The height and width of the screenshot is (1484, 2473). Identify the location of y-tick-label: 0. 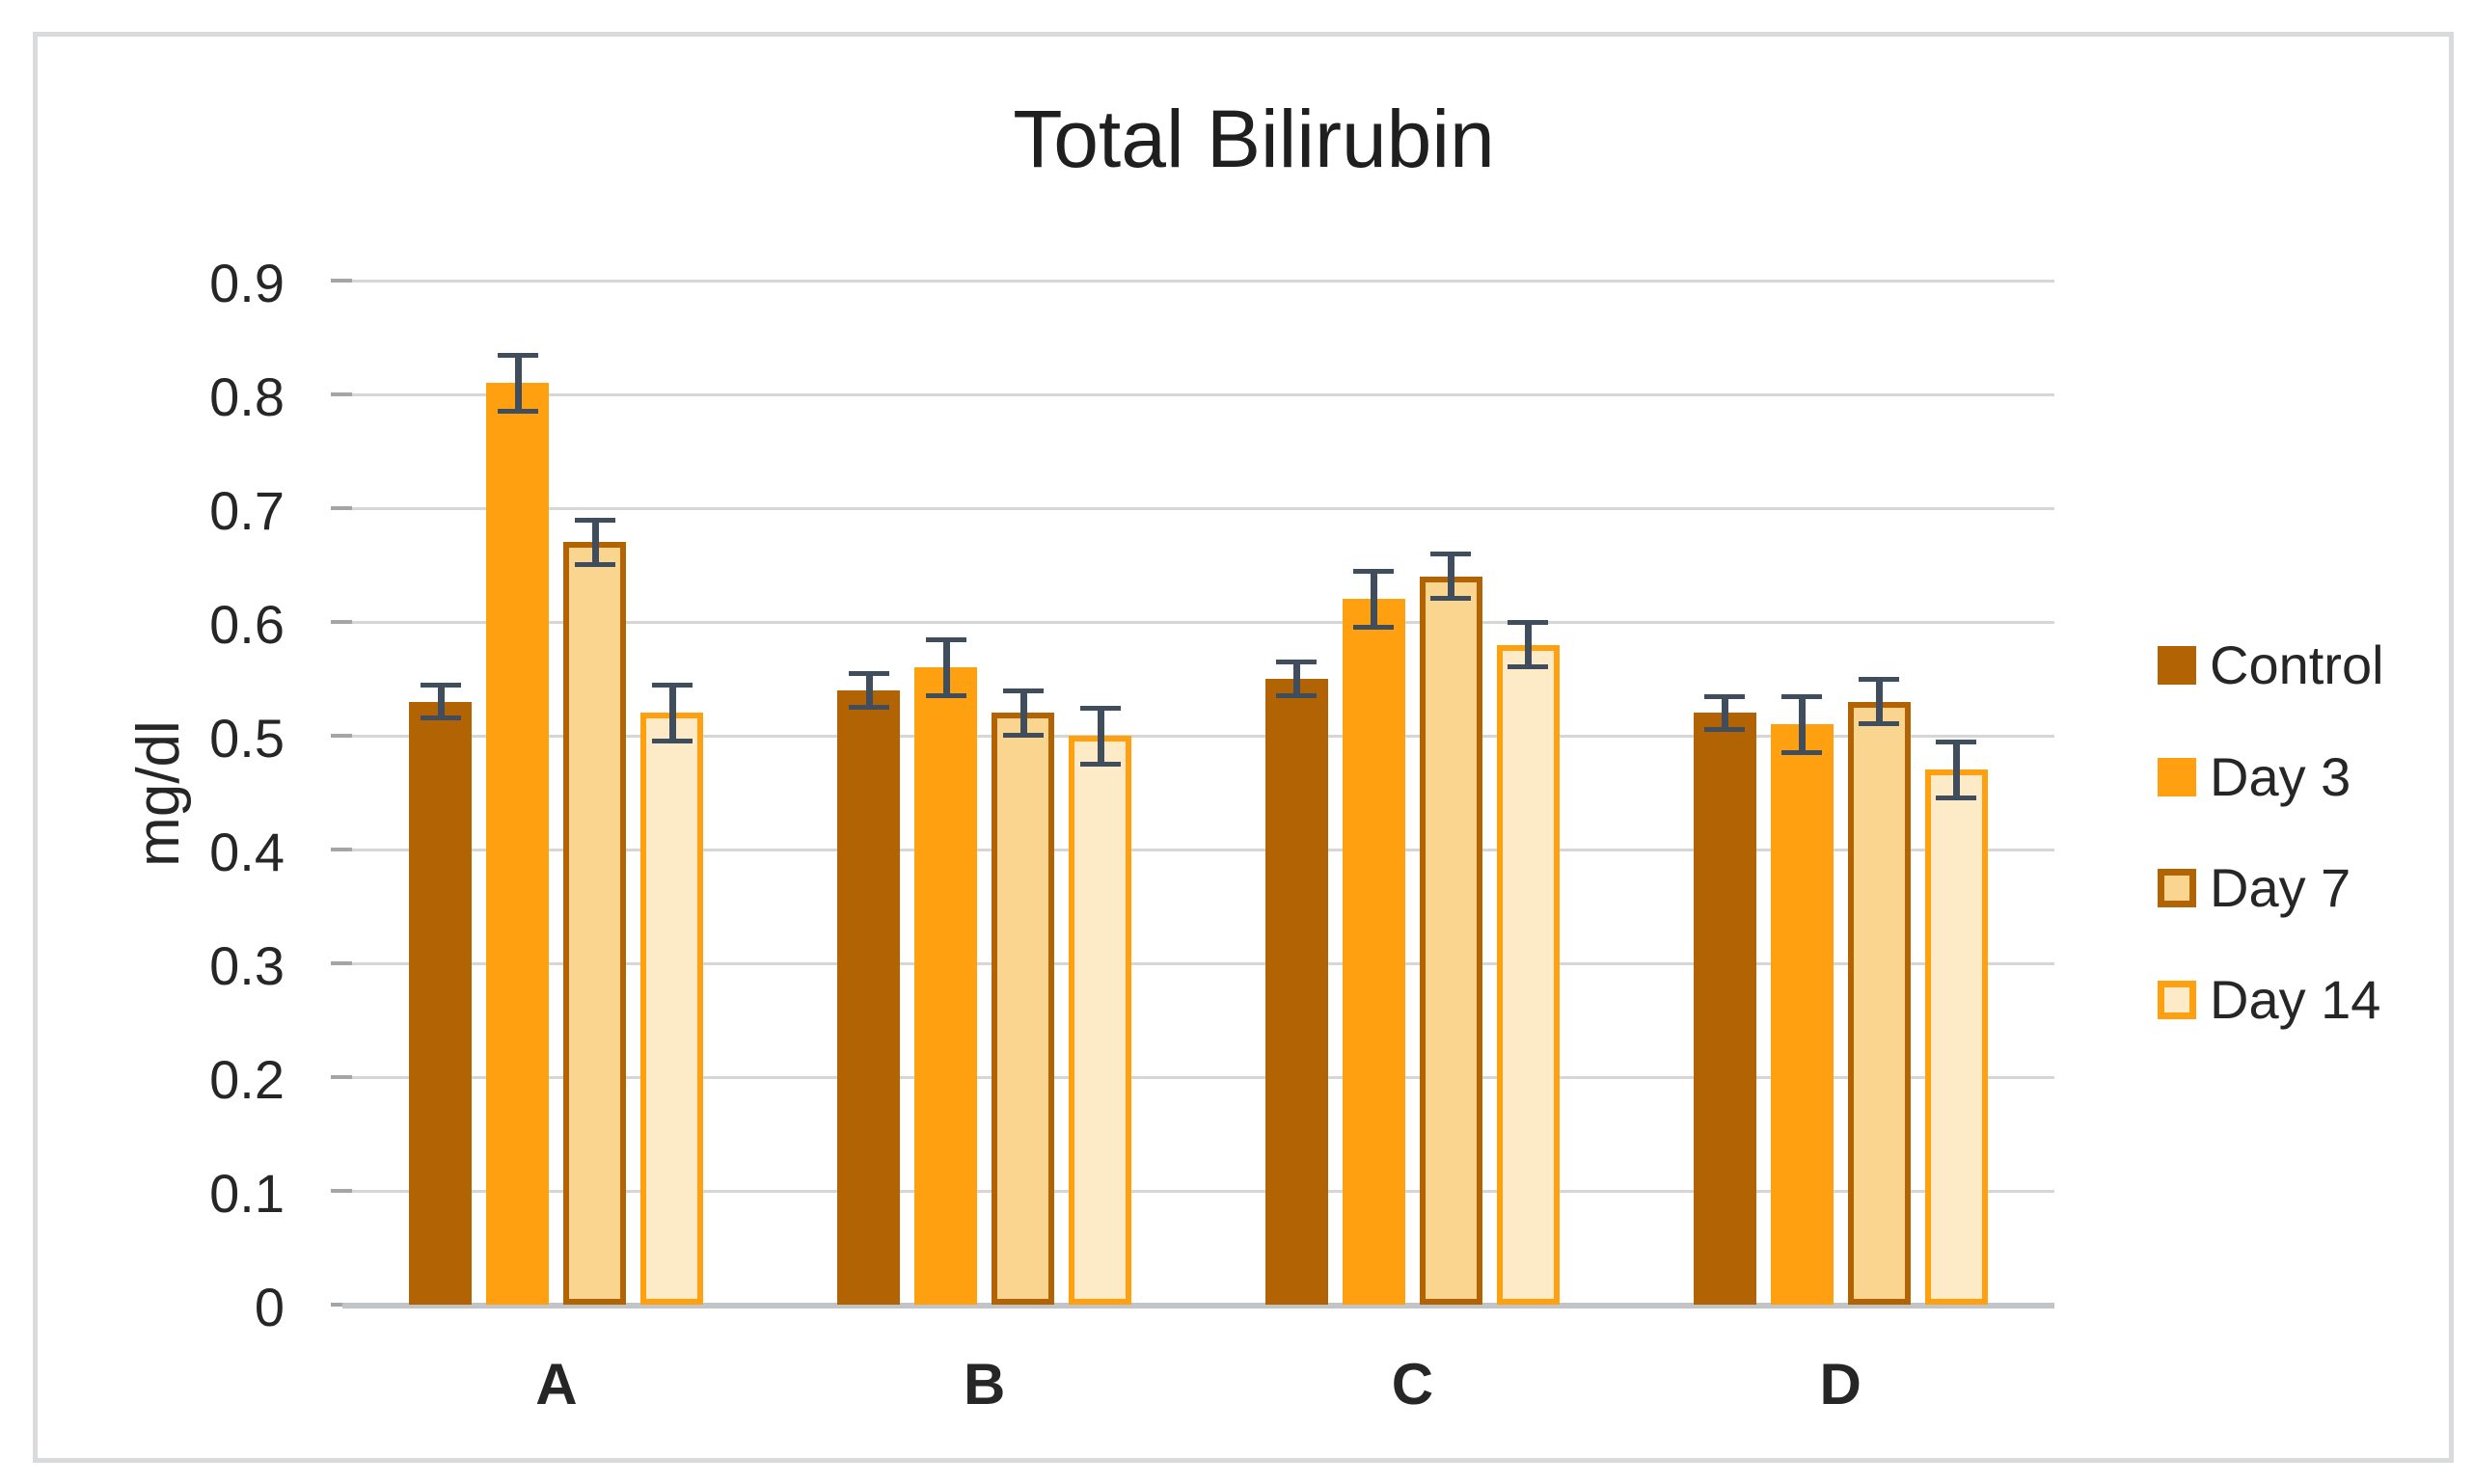
(269, 1307).